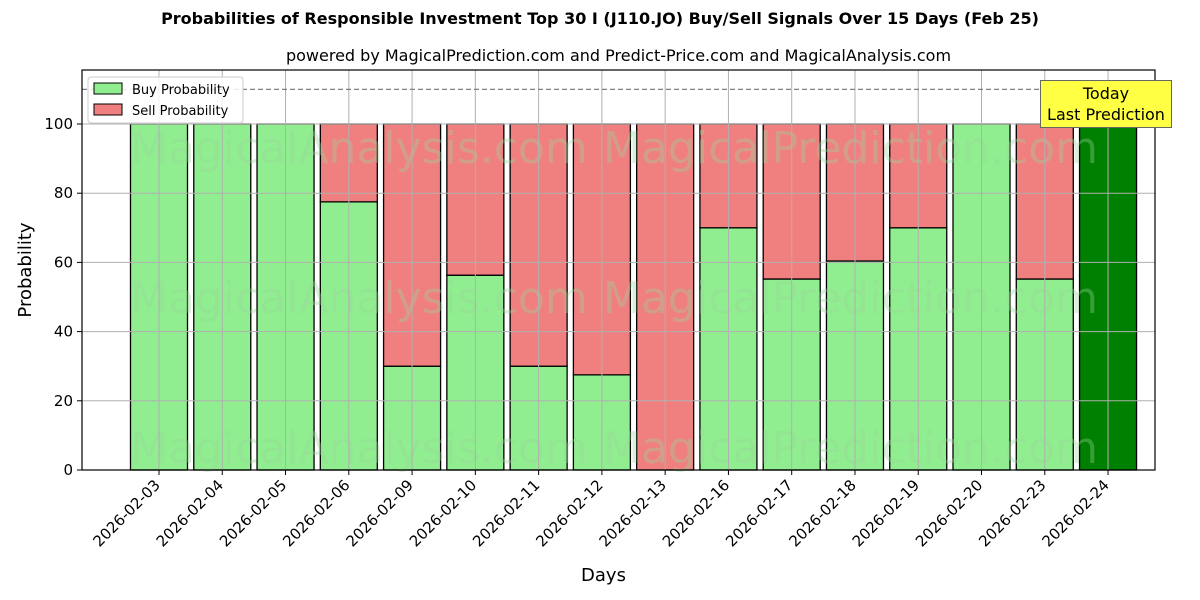 The width and height of the screenshot is (1200, 600). What do you see at coordinates (1106, 104) in the screenshot?
I see `today-annotation: Today Last Prediction` at bounding box center [1106, 104].